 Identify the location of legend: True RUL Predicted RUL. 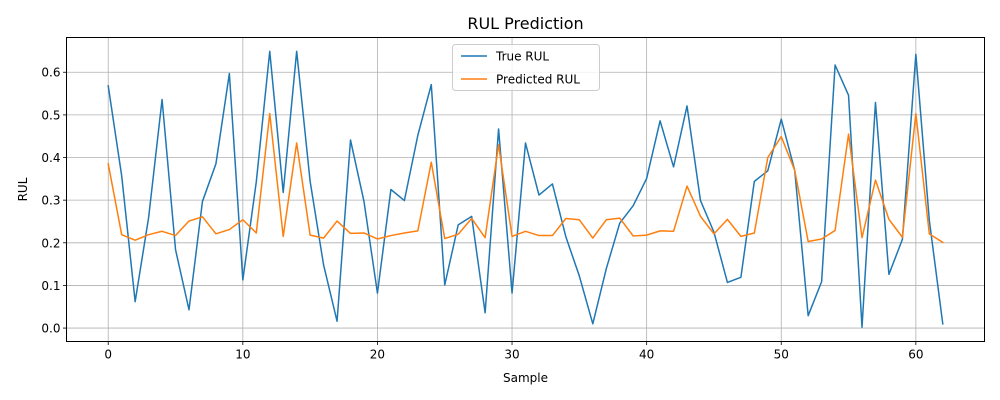
(526, 67).